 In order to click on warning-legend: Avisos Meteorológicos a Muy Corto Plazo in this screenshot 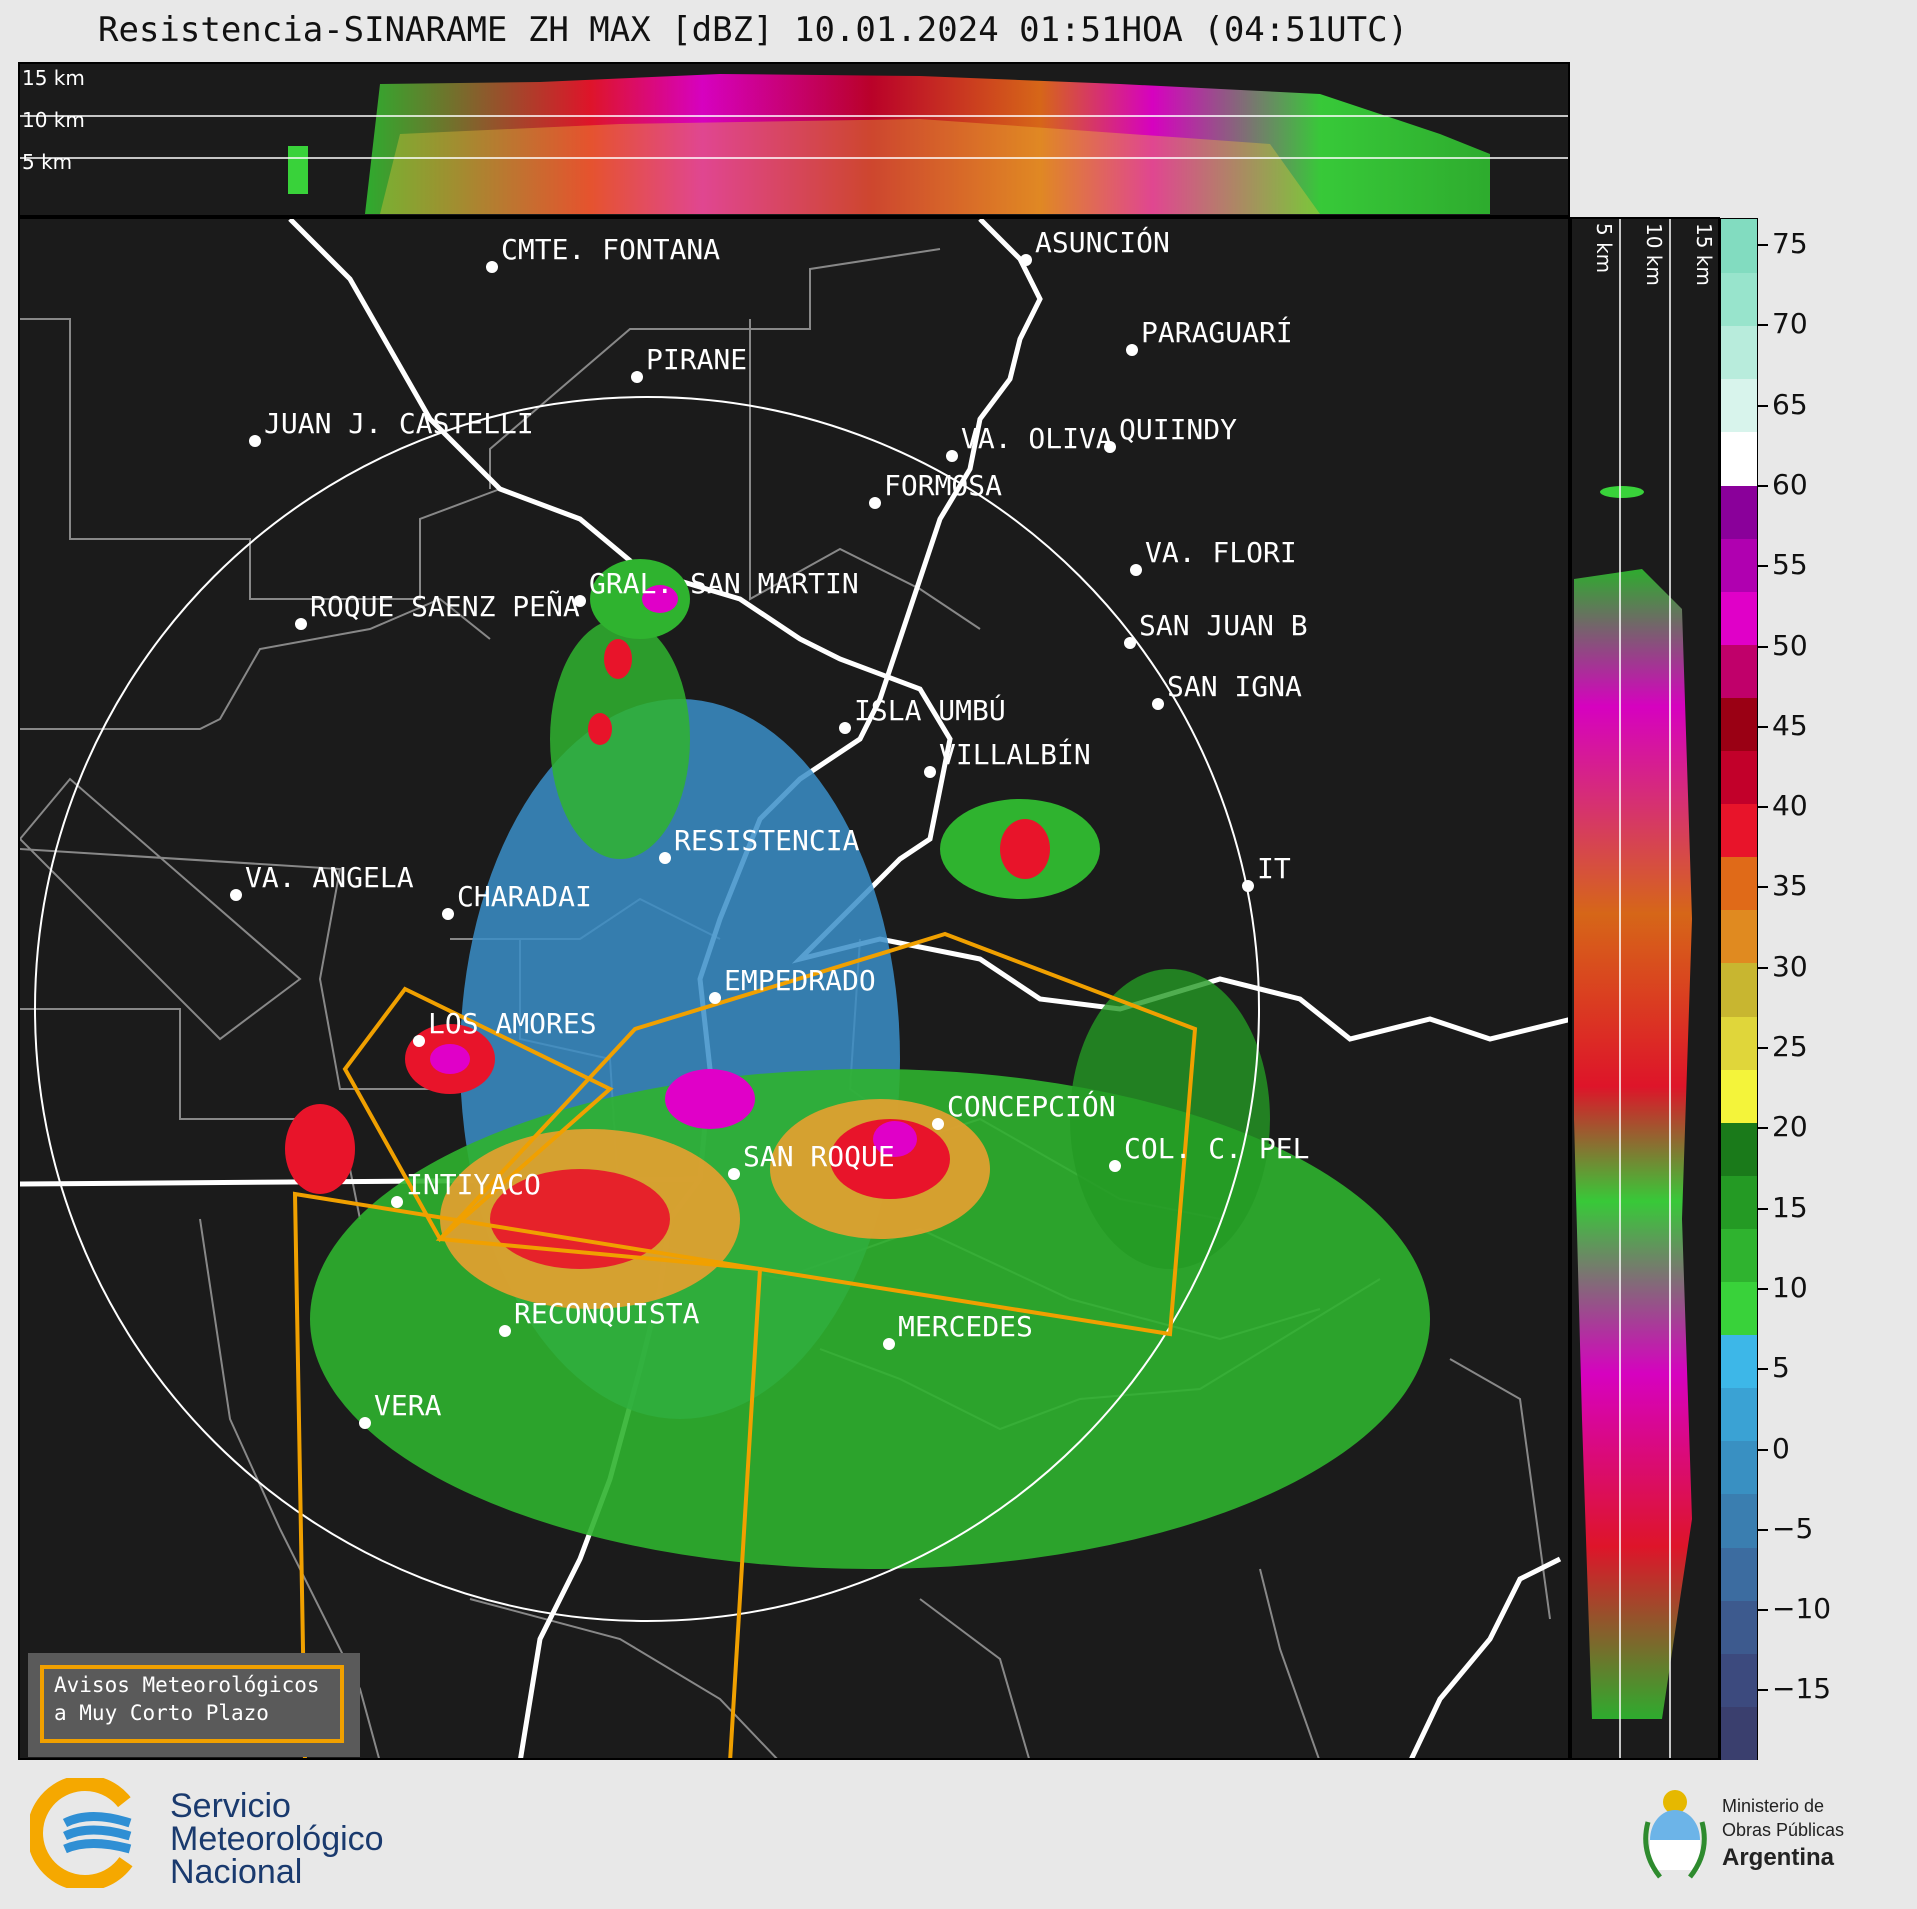, I will do `click(194, 1705)`.